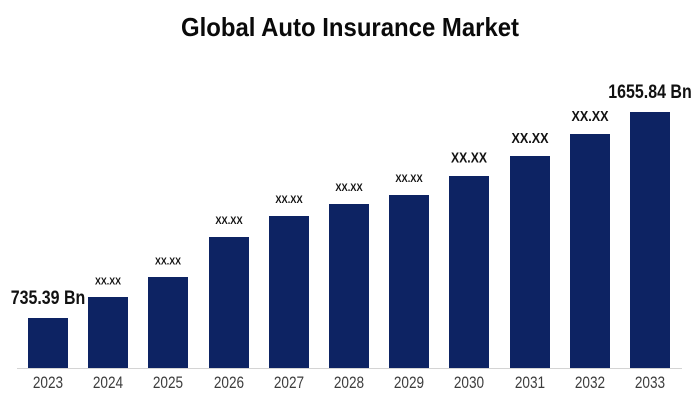 The width and height of the screenshot is (700, 408). Describe the element at coordinates (409, 179) in the screenshot. I see `value-label-2029: XX.XX` at that location.